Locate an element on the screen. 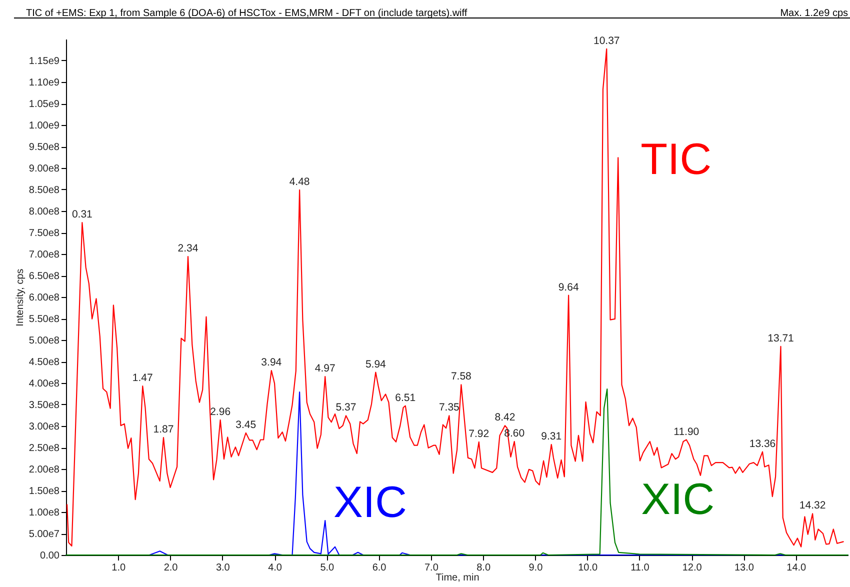 The image size is (850, 587). annotation: 1.47 is located at coordinates (143, 378).